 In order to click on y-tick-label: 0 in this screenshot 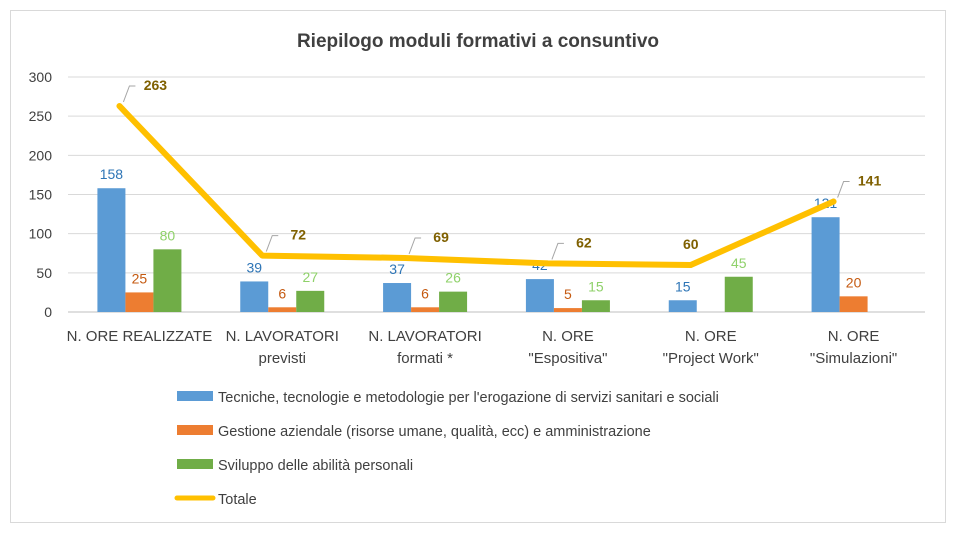, I will do `click(48, 312)`.